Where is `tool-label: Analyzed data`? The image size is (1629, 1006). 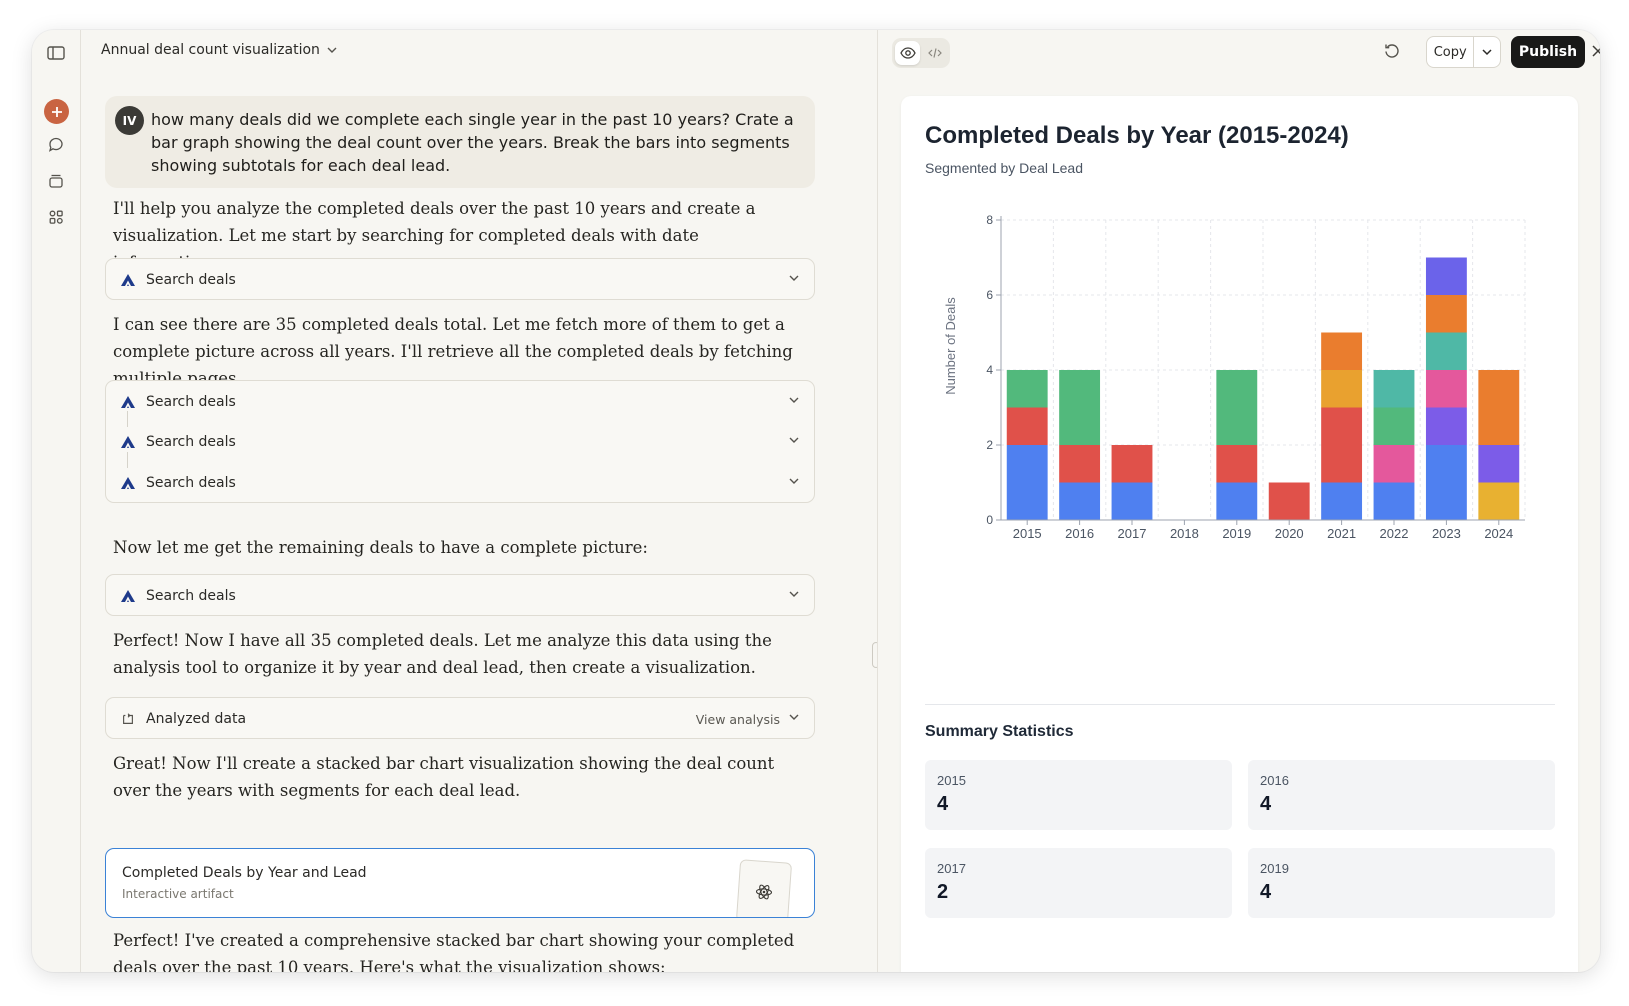
tool-label: Analyzed data is located at coordinates (196, 719).